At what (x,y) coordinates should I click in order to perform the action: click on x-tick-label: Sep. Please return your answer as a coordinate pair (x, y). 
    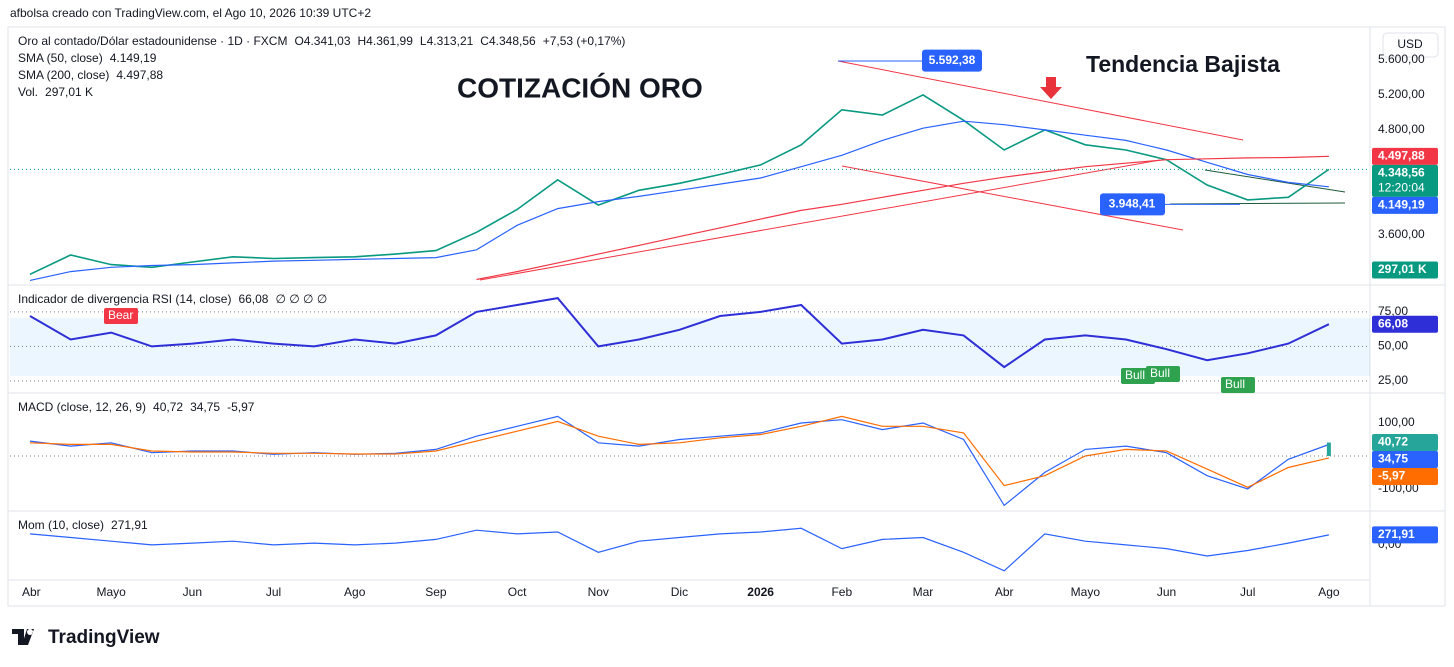
    Looking at the image, I should click on (436, 592).